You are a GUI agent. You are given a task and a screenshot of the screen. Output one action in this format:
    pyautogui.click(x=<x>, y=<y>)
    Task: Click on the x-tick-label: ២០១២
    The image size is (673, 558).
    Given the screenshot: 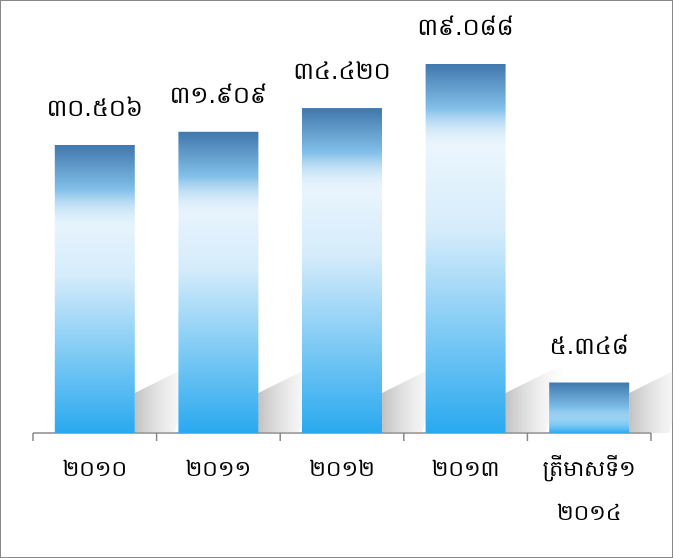 What is the action you would take?
    pyautogui.click(x=342, y=469)
    